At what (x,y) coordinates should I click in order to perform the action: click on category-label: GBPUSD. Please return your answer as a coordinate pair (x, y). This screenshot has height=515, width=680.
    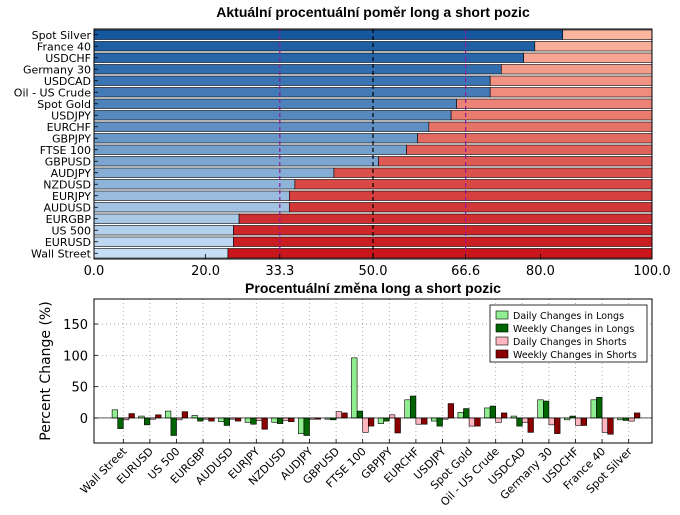
    Looking at the image, I should click on (68, 161).